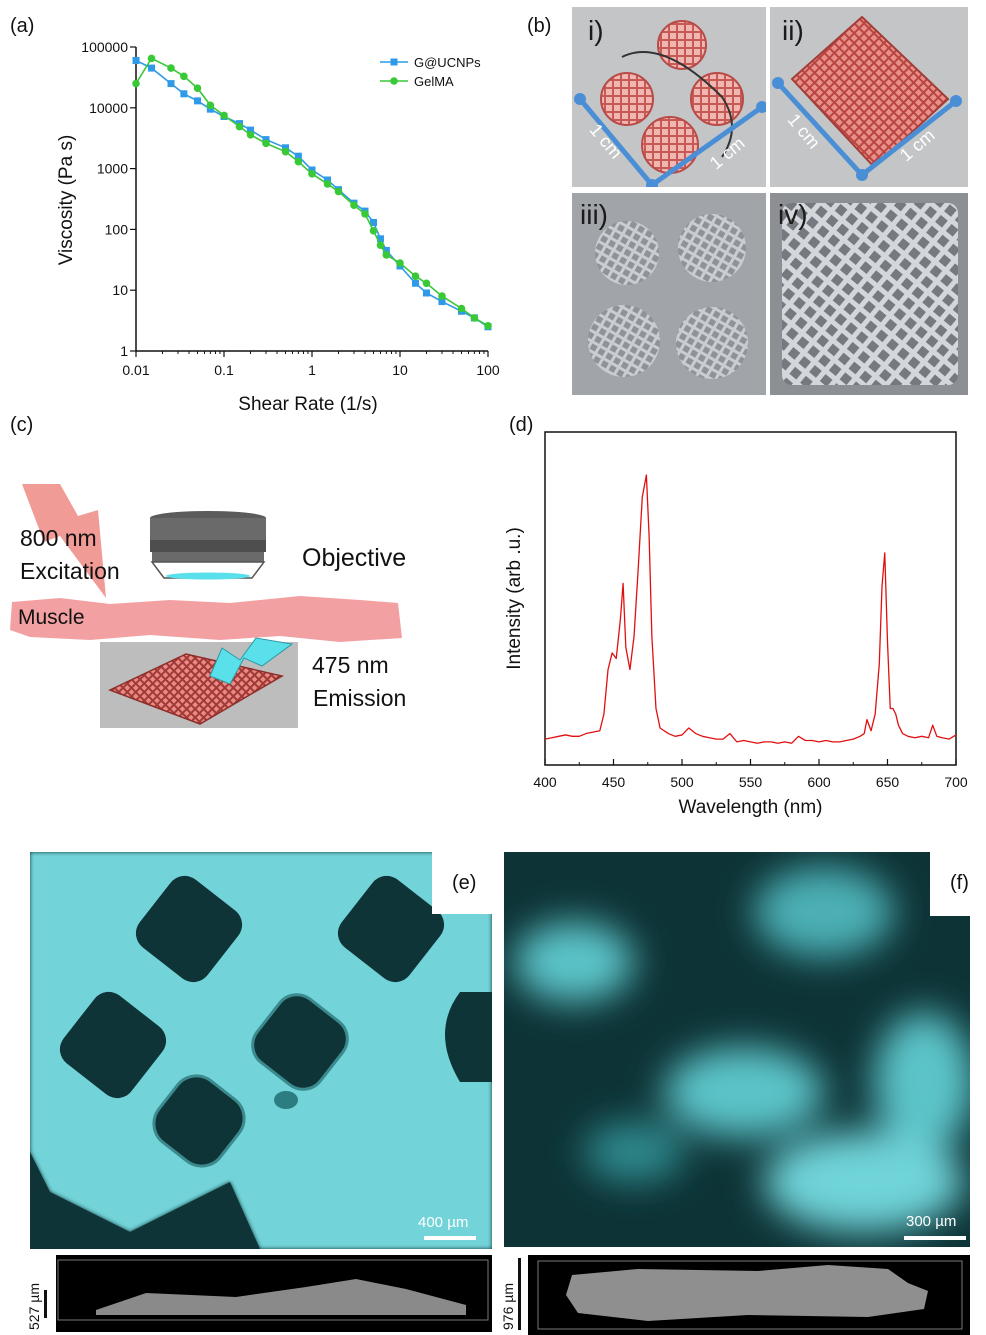 The height and width of the screenshot is (1335, 986). What do you see at coordinates (34, 1306) in the screenshot?
I see `depth-label-e: 527 µm` at bounding box center [34, 1306].